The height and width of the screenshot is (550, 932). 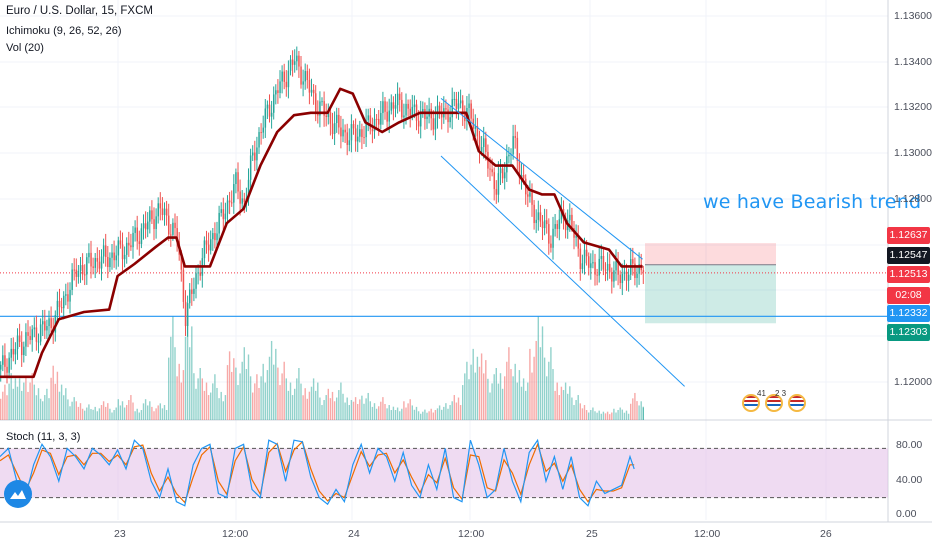 What do you see at coordinates (18, 494) in the screenshot?
I see `tradingview-logo-icon` at bounding box center [18, 494].